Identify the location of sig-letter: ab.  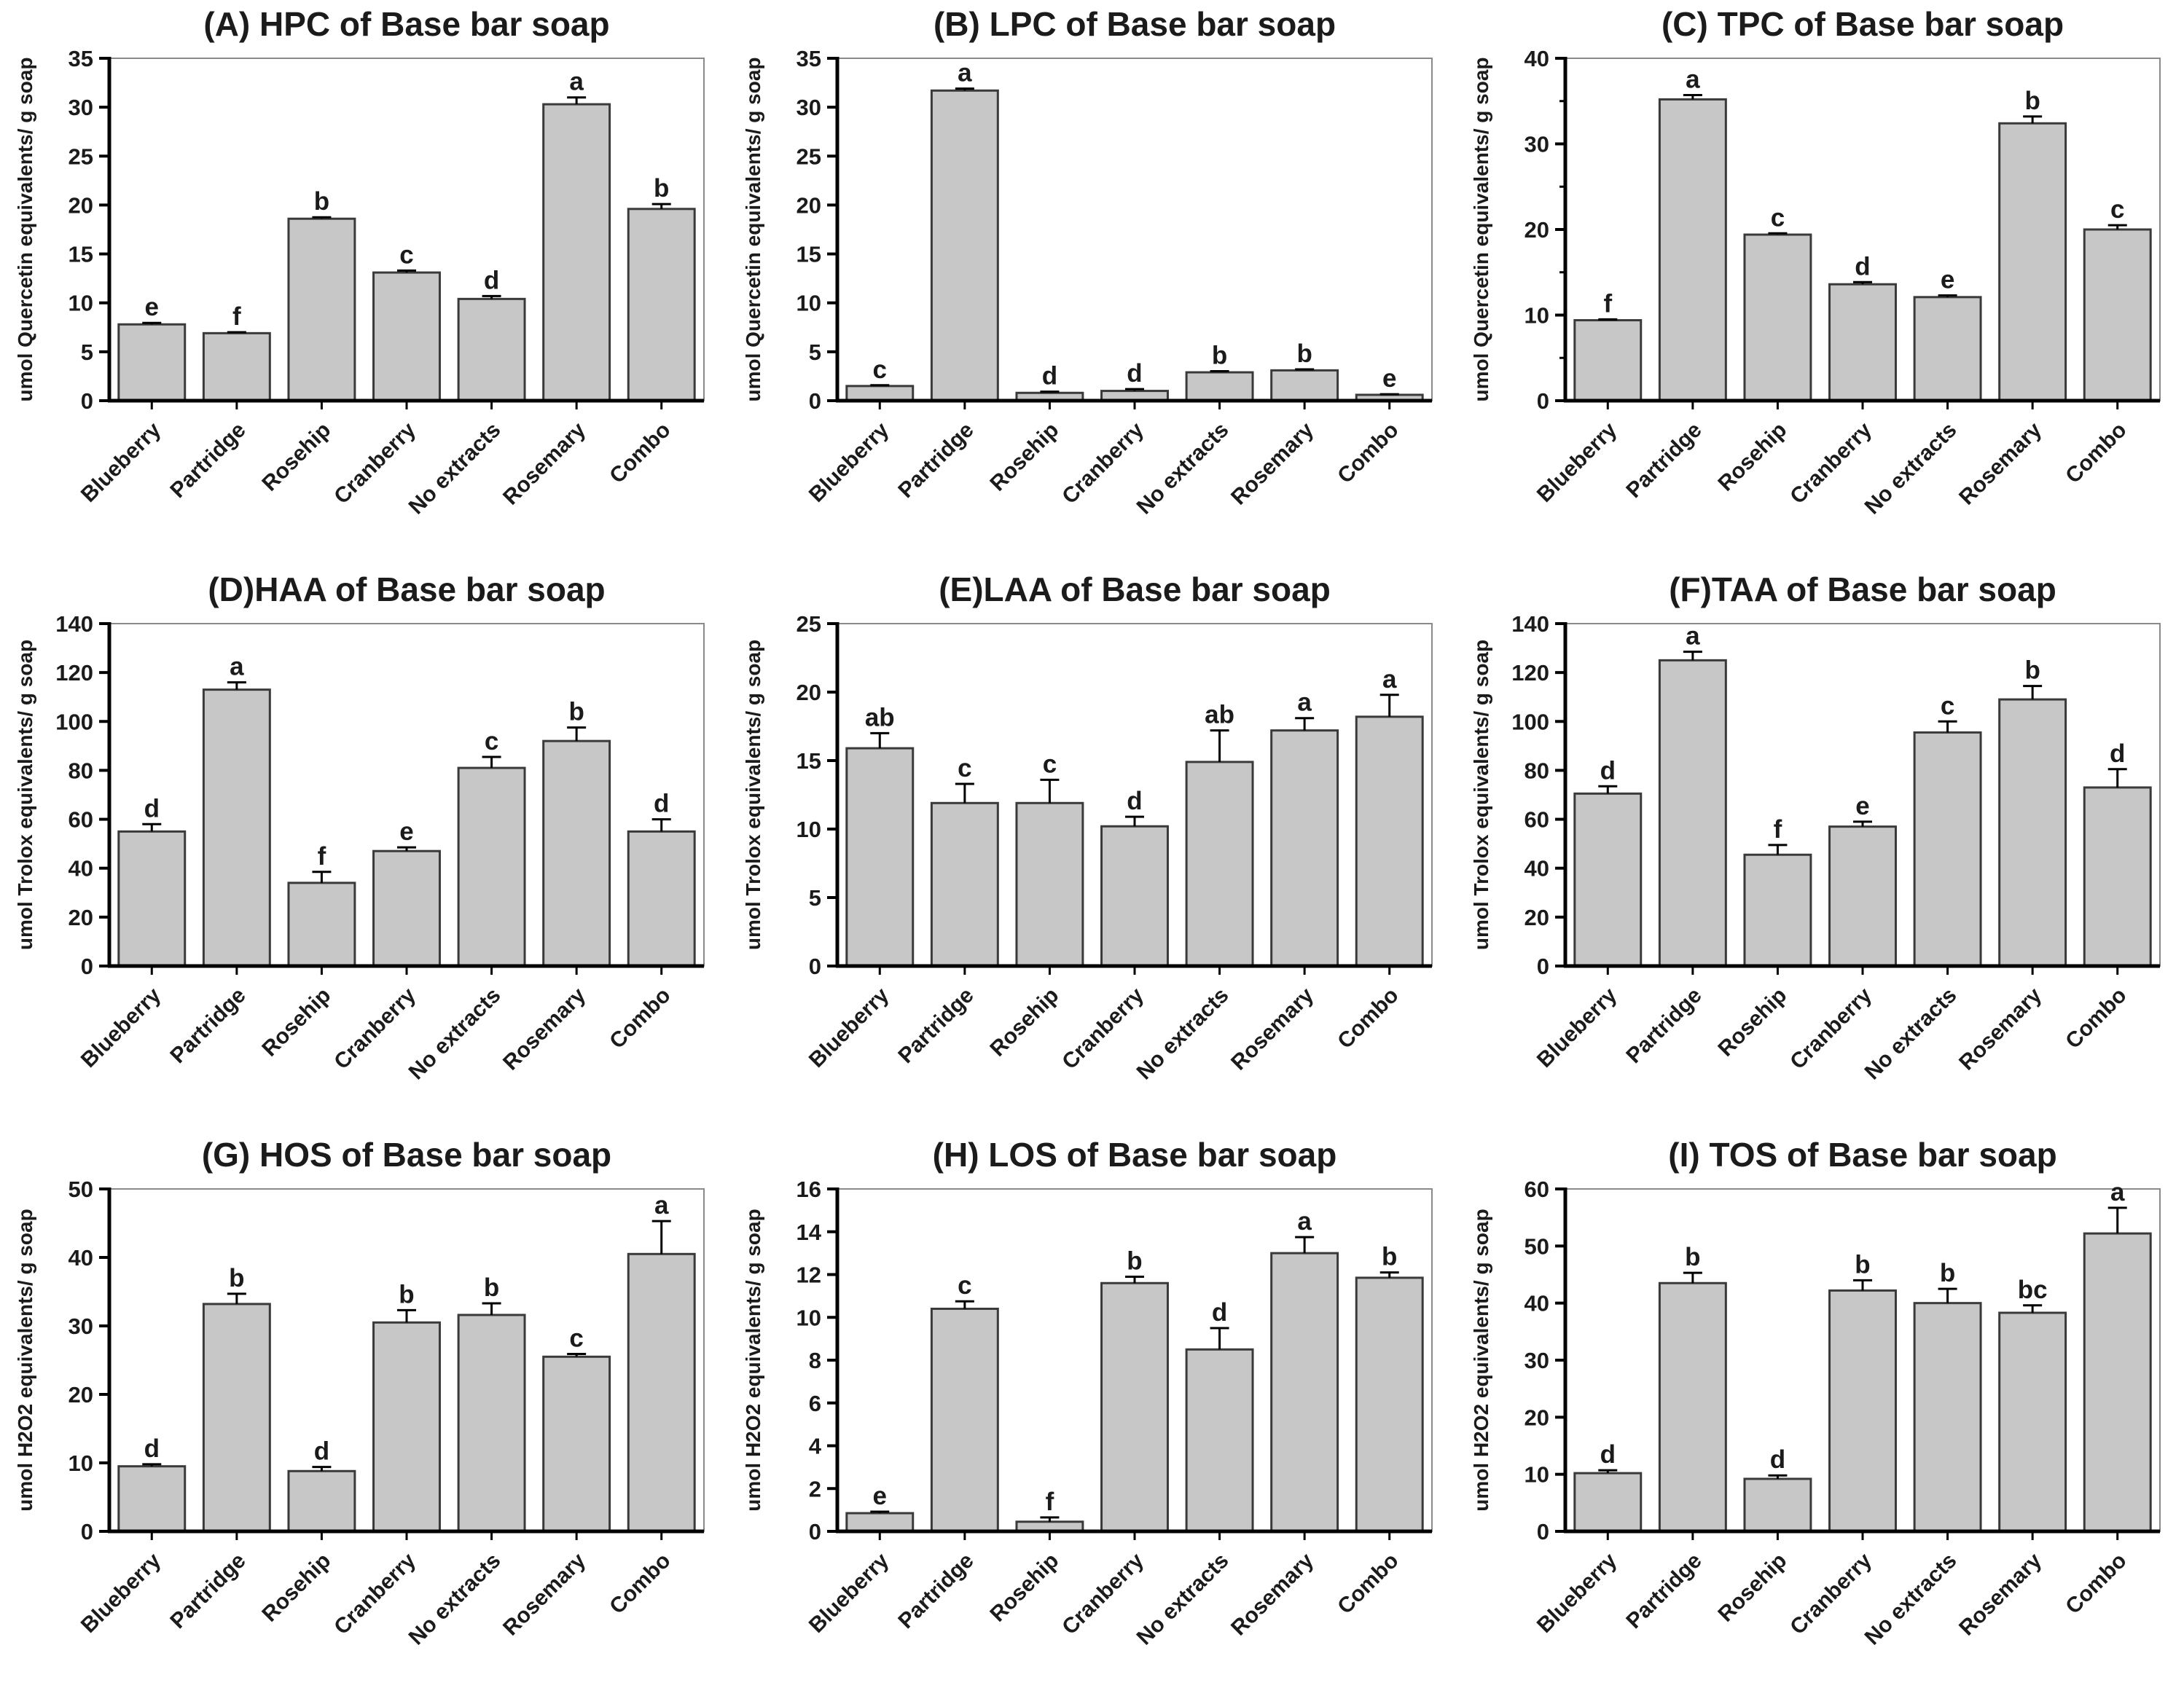
(1219, 715).